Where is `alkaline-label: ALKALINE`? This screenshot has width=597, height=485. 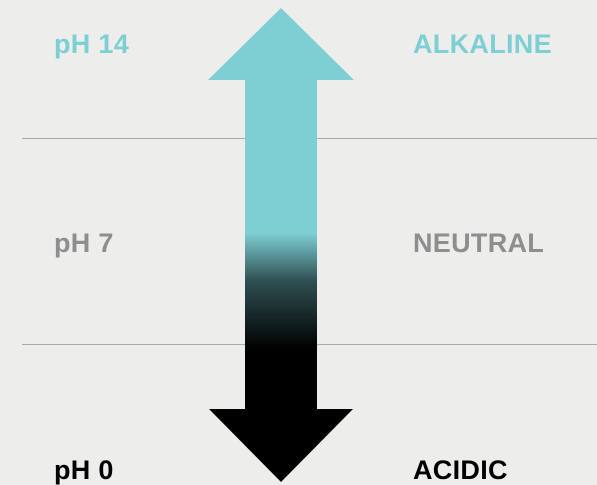 alkaline-label: ALKALINE is located at coordinates (482, 44).